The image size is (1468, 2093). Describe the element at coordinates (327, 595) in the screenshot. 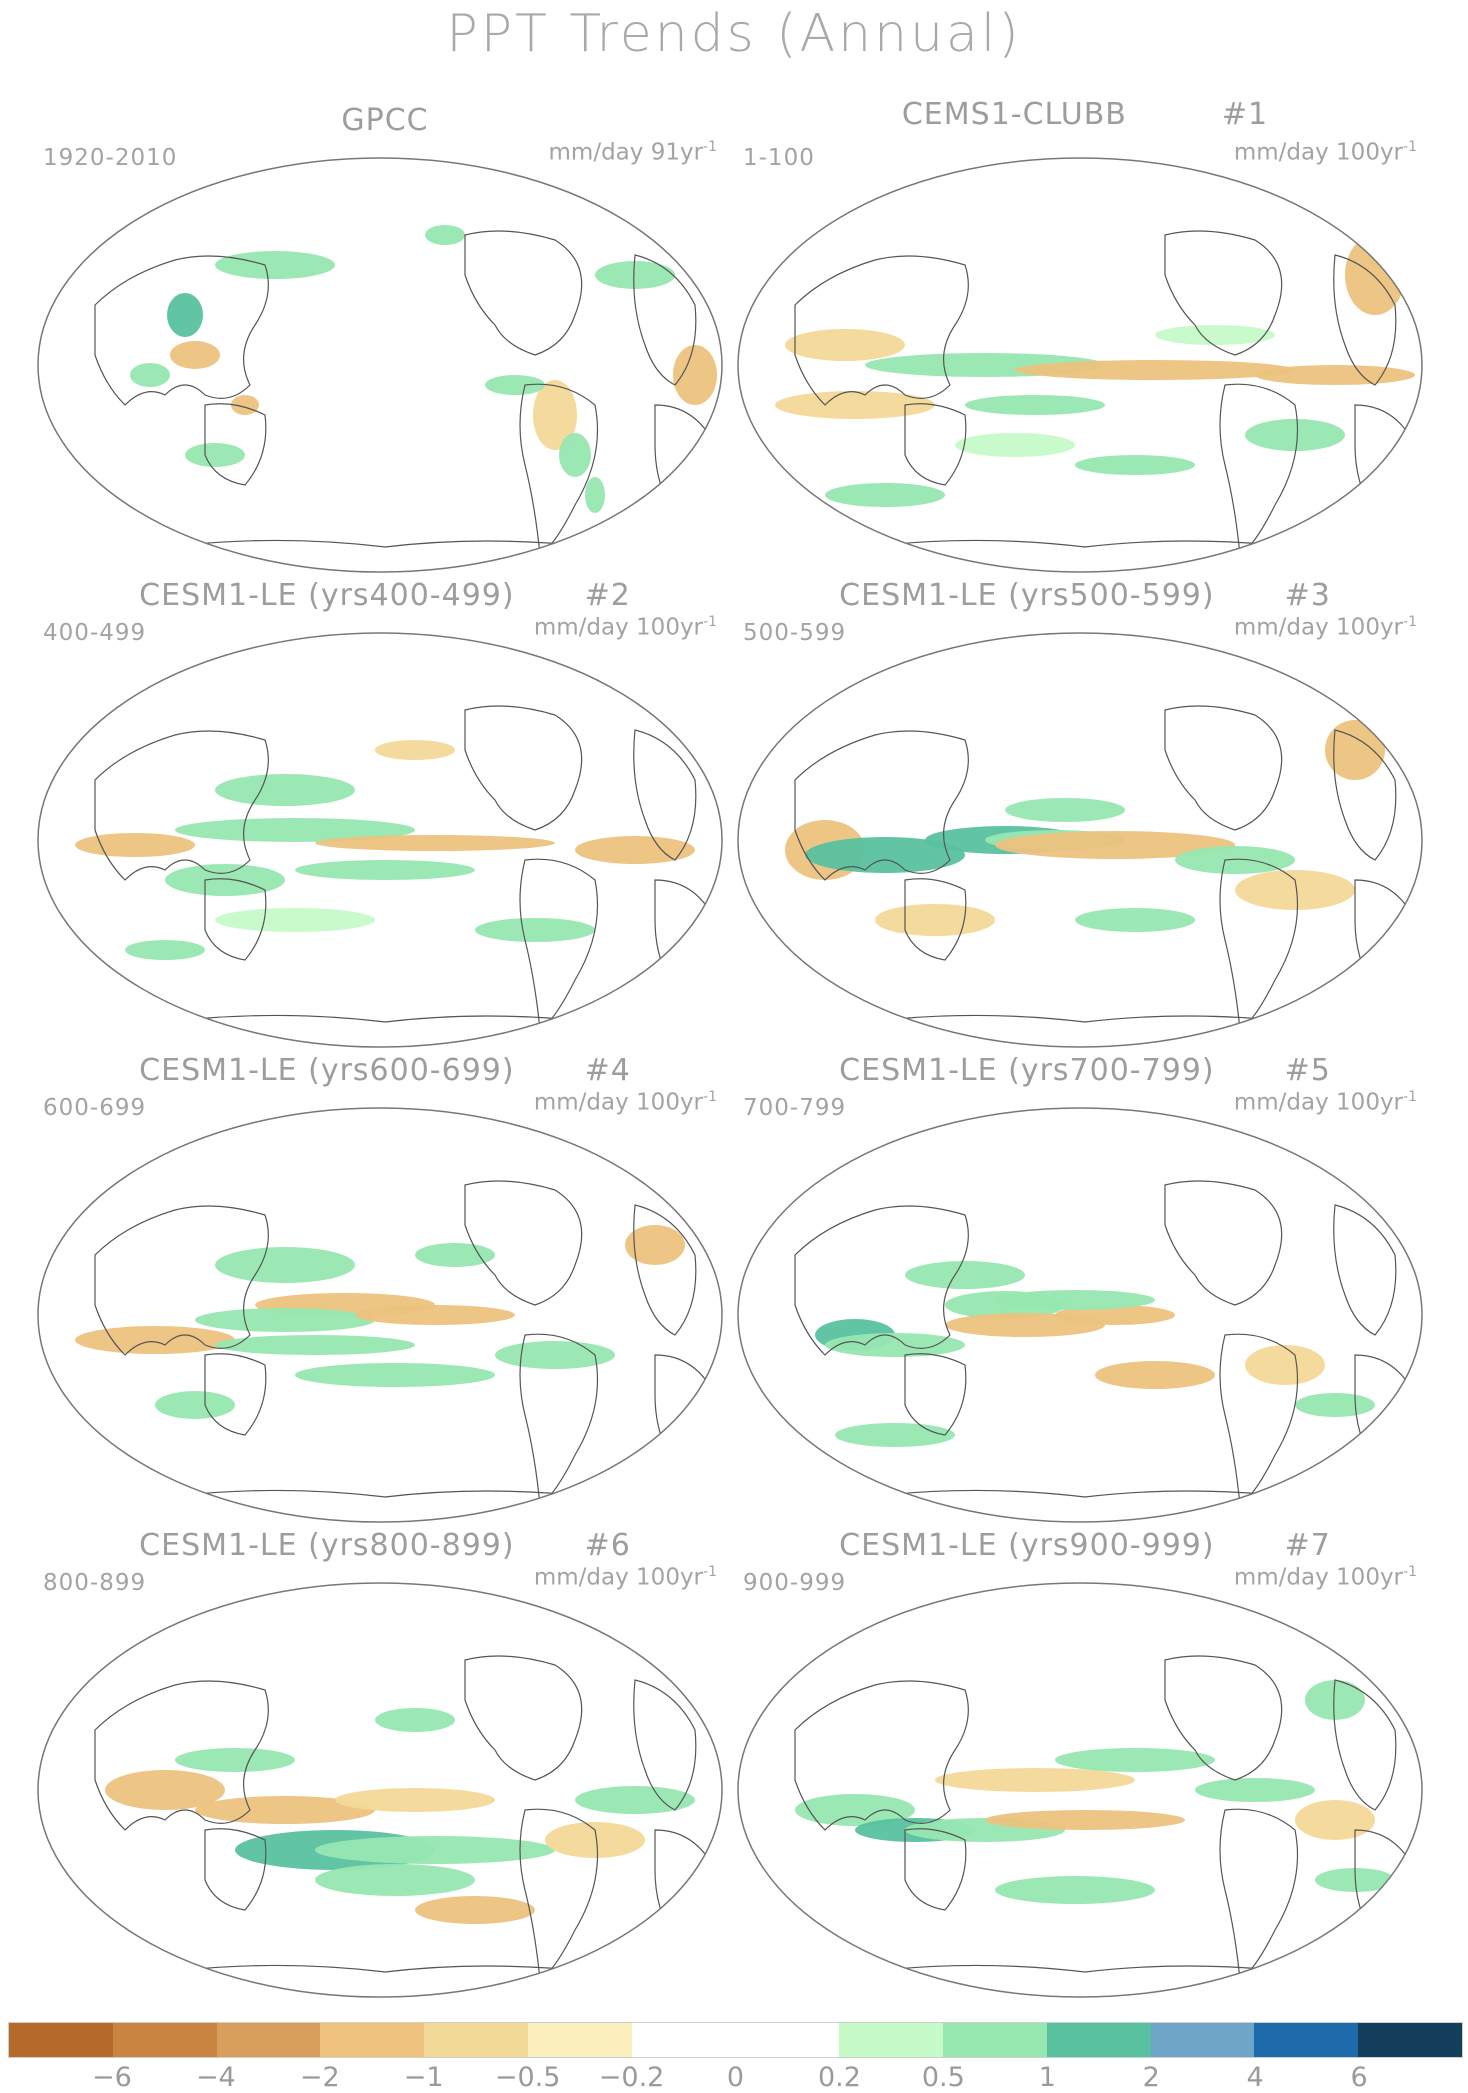

I see `panel-title-text: CESM1-LE (yrs400-499)` at that location.